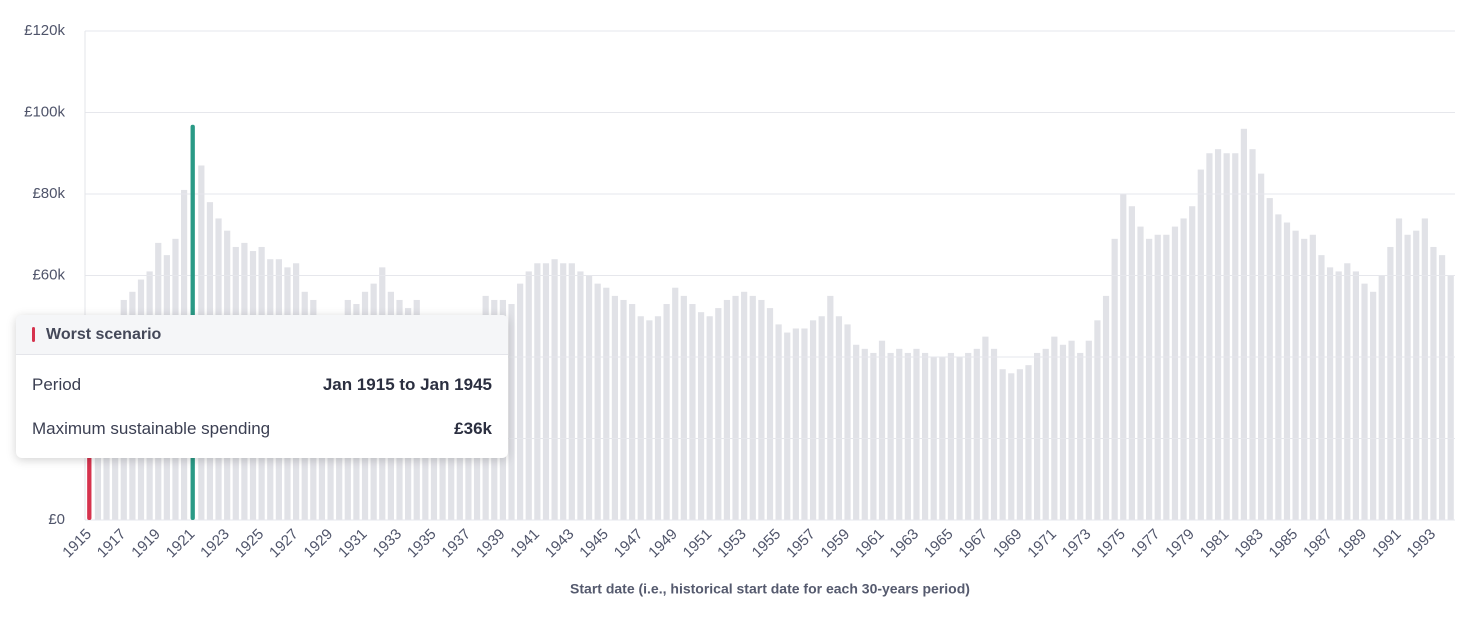  Describe the element at coordinates (1008, 544) in the screenshot. I see `x-tick-label: 1969` at that location.